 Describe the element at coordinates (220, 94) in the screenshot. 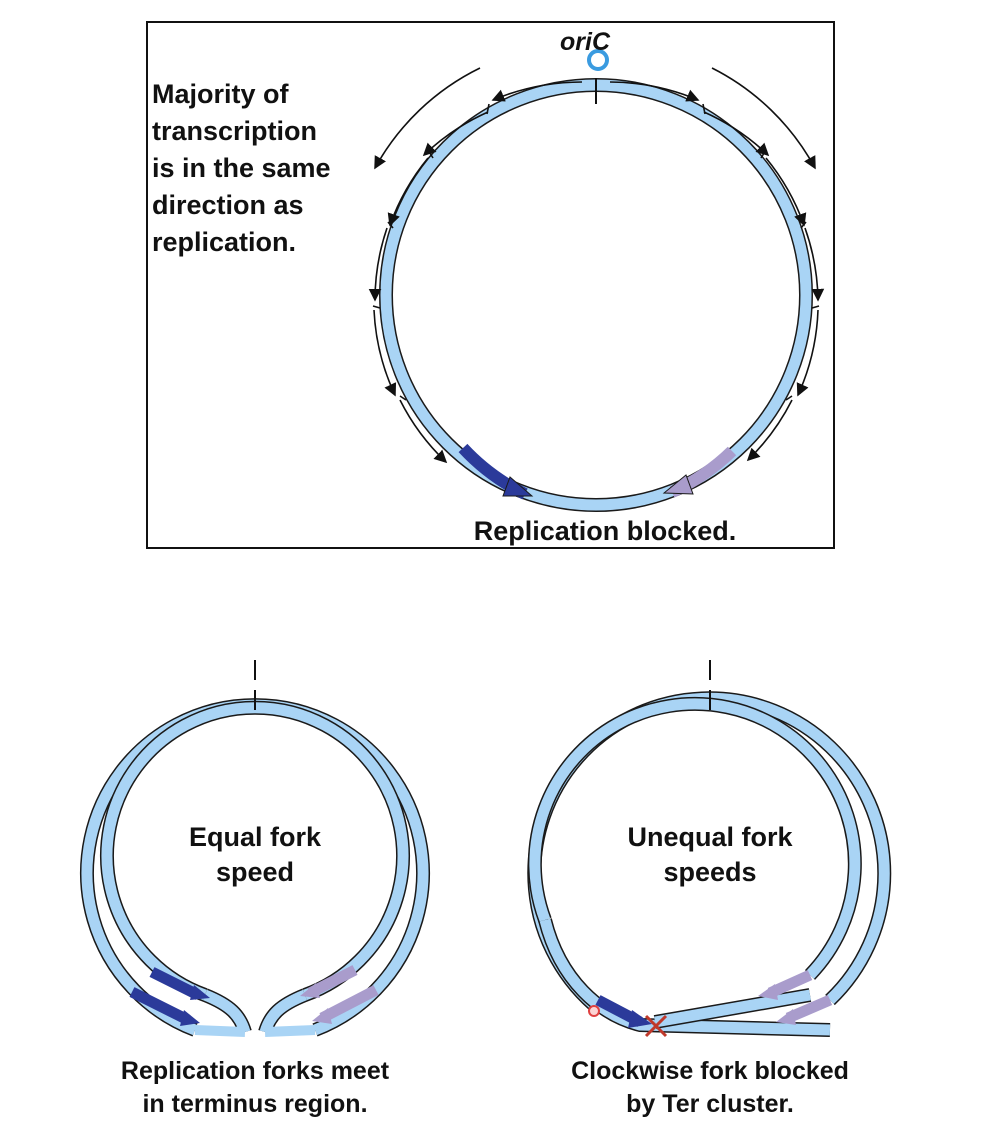

I see `note-line: Majority of` at that location.